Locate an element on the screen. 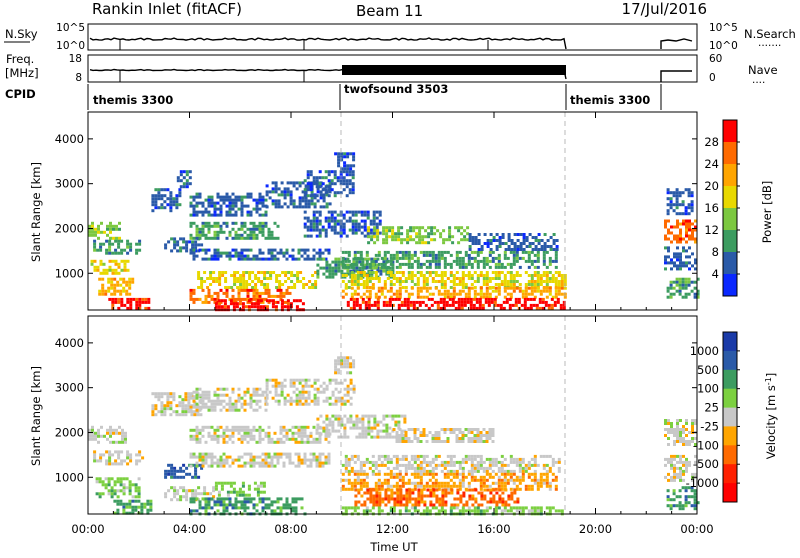  colorbar-swatch is located at coordinates (730, 197).